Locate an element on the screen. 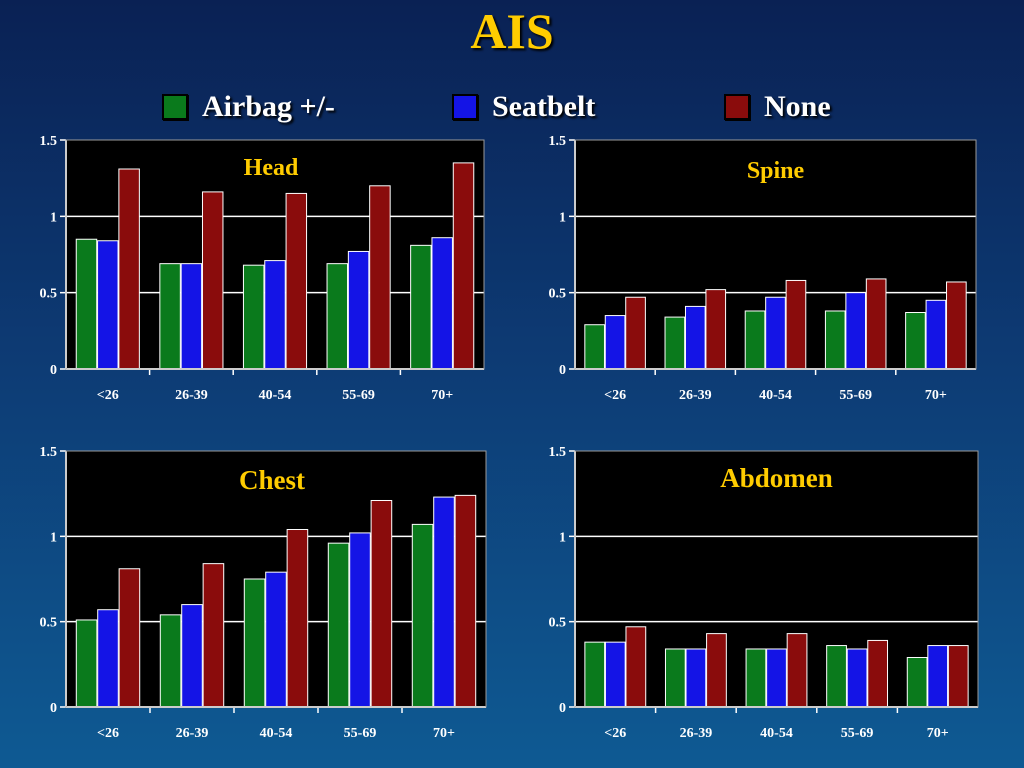 The height and width of the screenshot is (768, 1024). chest-xtick-label: 70+ is located at coordinates (444, 733).